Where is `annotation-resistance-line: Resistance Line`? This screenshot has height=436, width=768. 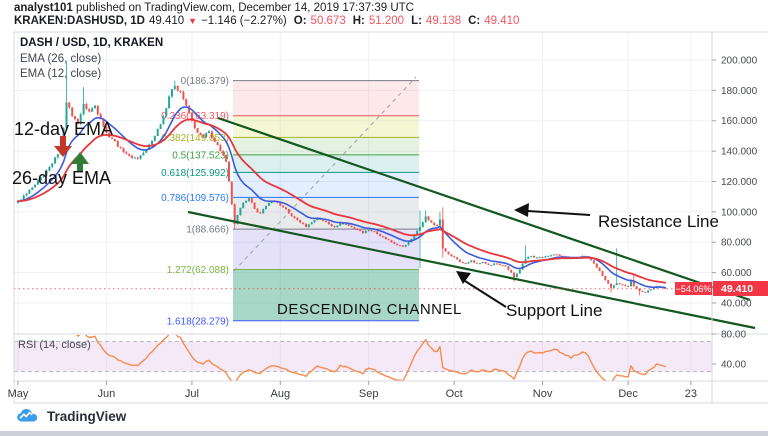
annotation-resistance-line: Resistance Line is located at coordinates (658, 221).